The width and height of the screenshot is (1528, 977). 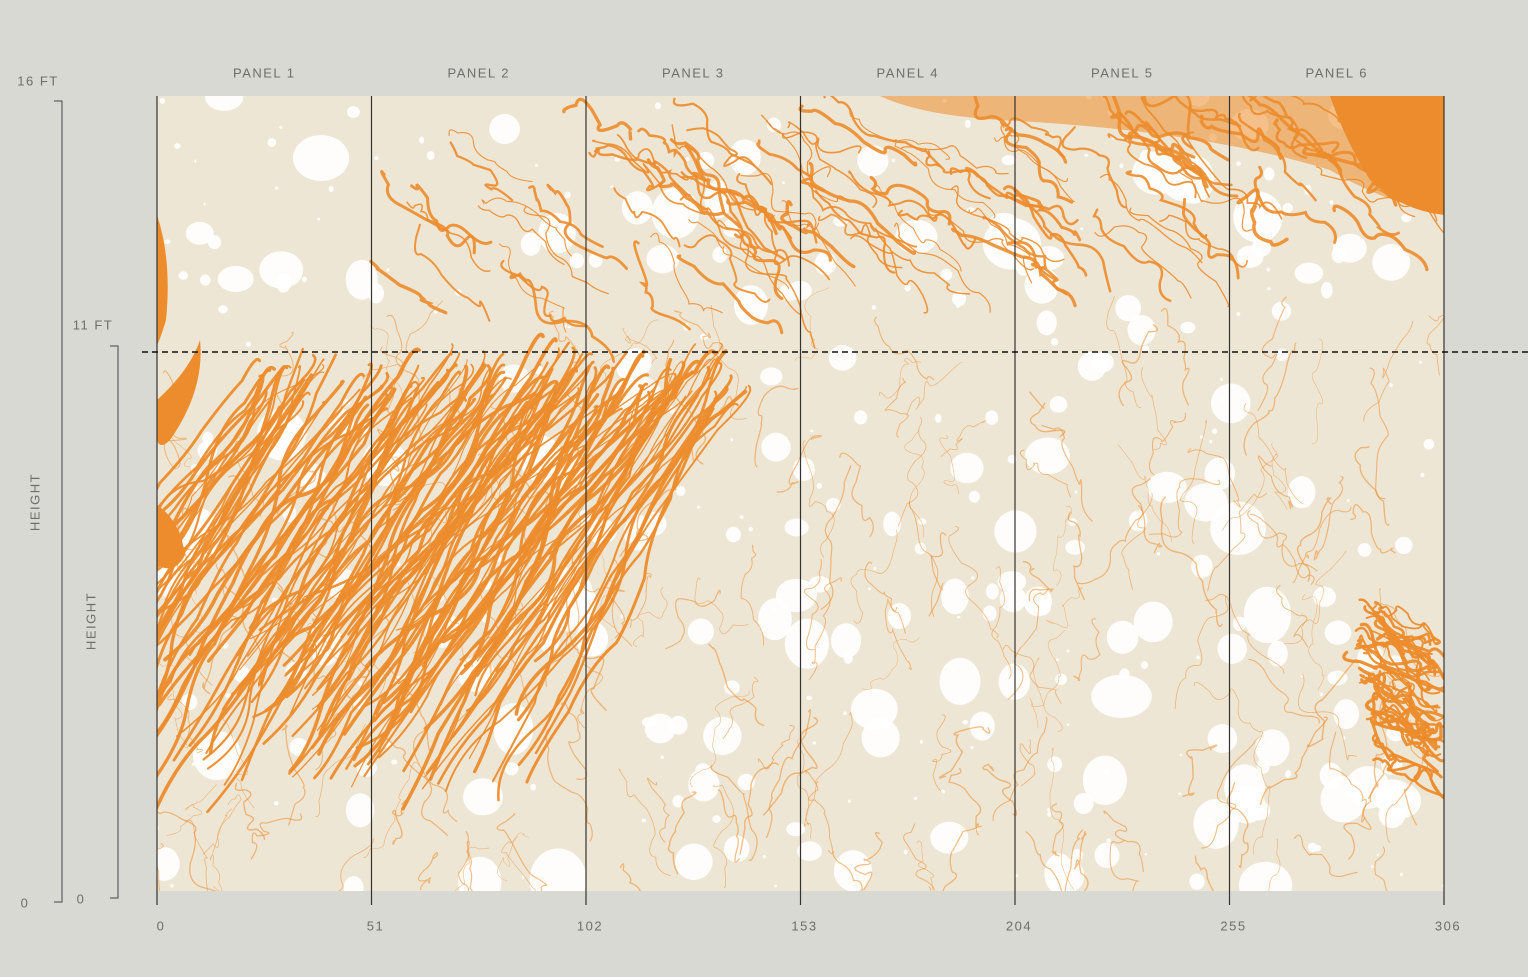 What do you see at coordinates (58, 501) in the screenshot?
I see `outer-bracket` at bounding box center [58, 501].